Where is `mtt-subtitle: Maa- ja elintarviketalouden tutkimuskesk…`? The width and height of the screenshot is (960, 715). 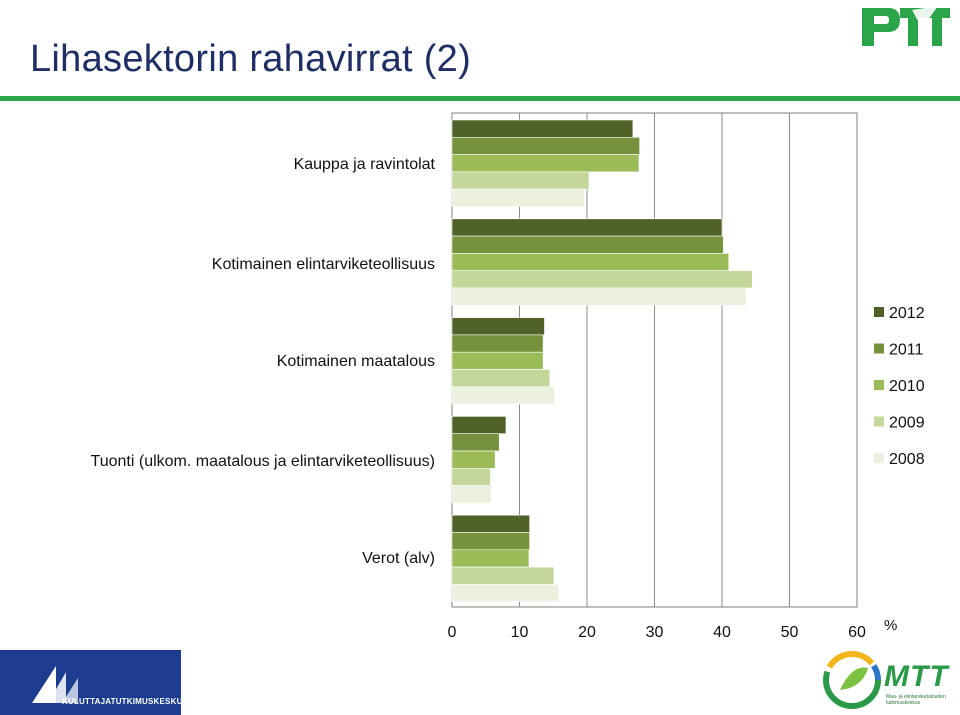 mtt-subtitle: Maa- ja elintarviketalouden tutkimuskesk… is located at coordinates (916, 700).